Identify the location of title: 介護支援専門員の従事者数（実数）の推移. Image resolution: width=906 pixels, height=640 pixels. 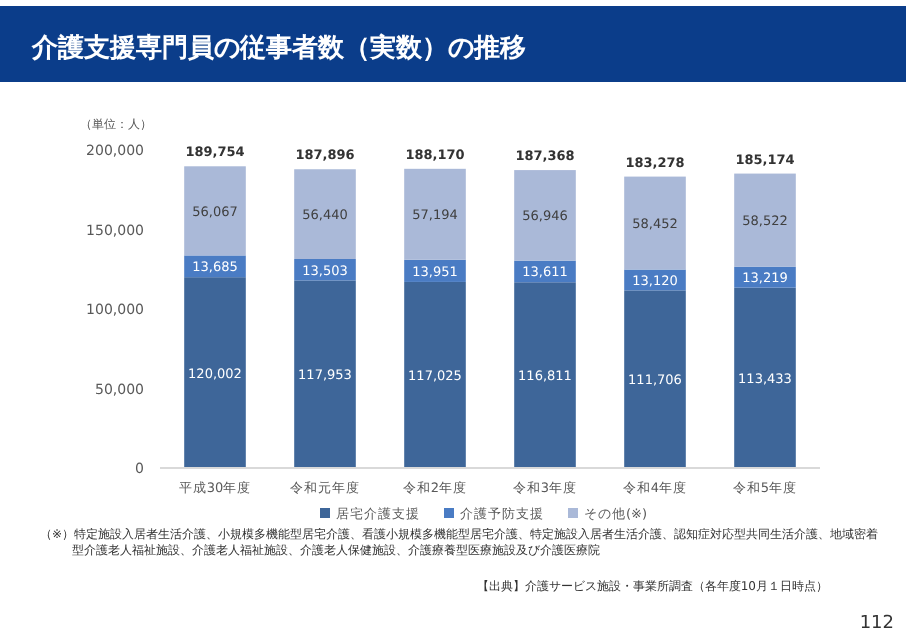
(279, 49).